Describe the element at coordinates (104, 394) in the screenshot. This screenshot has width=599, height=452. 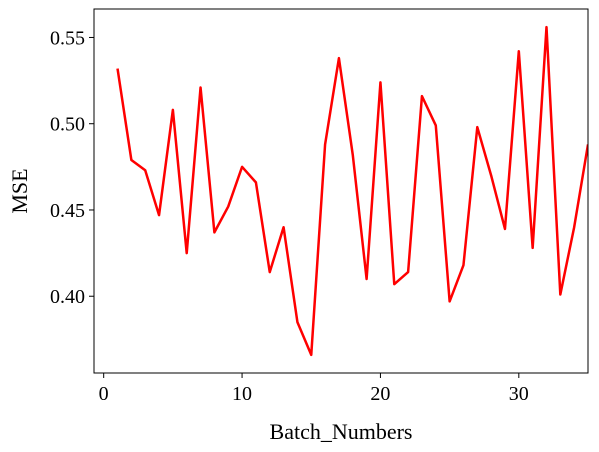
I see `x-tick-label: 0` at that location.